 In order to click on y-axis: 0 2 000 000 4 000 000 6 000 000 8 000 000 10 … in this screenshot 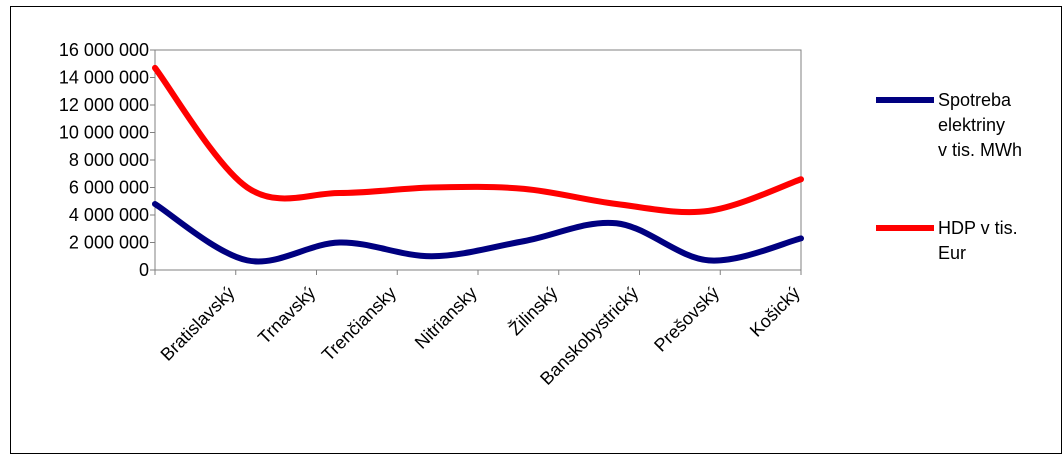, I will do `click(107, 160)`.